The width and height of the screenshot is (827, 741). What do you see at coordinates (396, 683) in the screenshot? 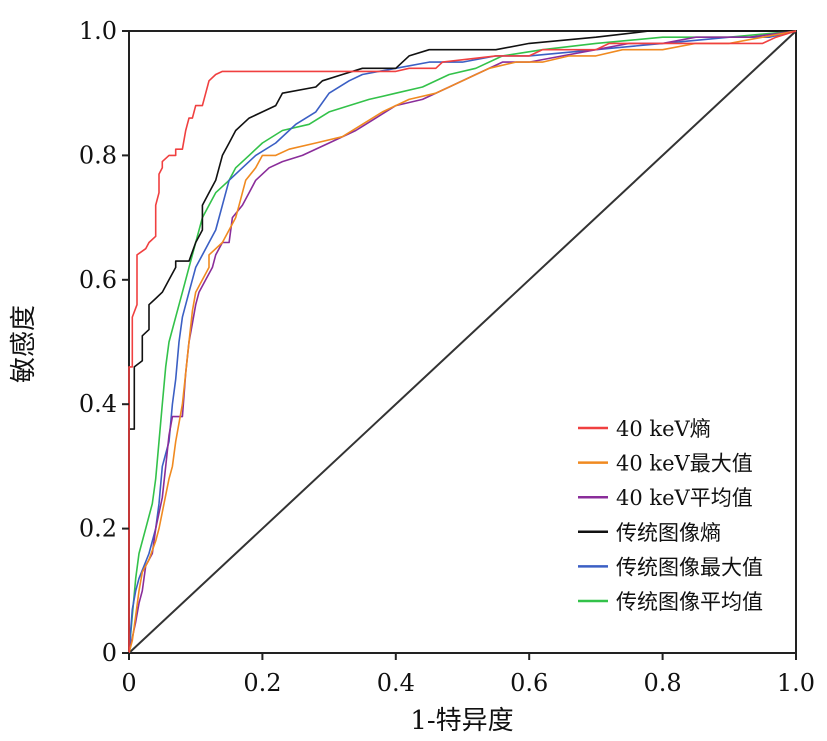
I see `x-tick-label: 0.4` at bounding box center [396, 683].